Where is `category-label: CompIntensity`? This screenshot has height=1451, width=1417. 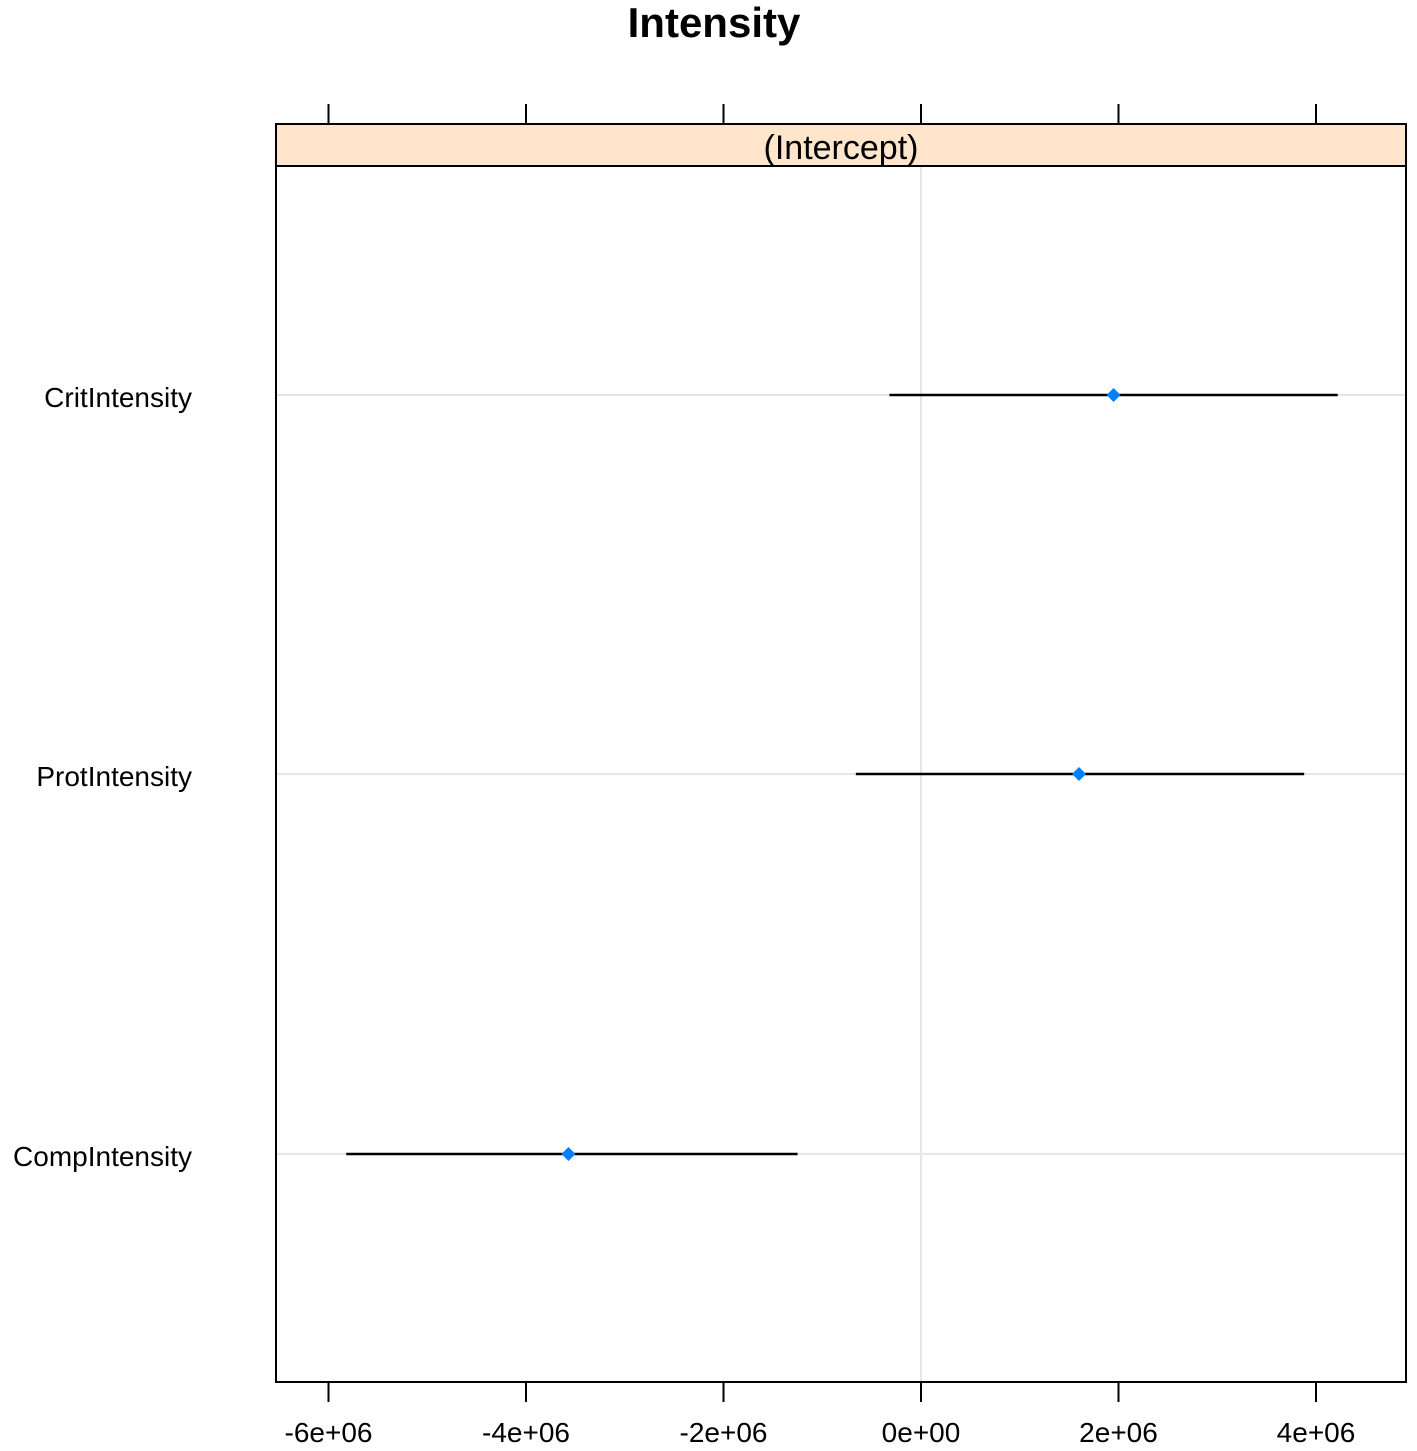
category-label: CompIntensity is located at coordinates (102, 1156).